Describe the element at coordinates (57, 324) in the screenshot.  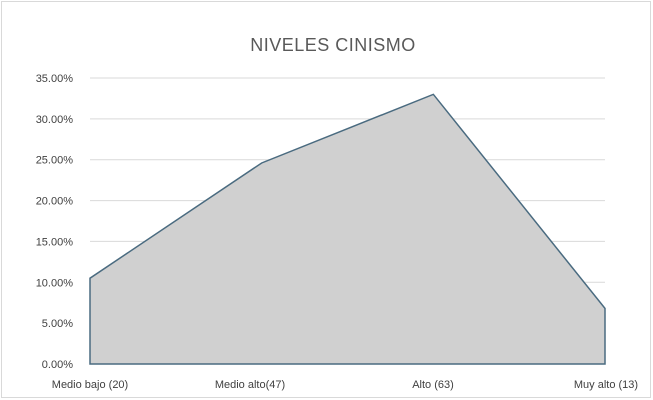
I see `y-tick-label: 5.00%` at that location.